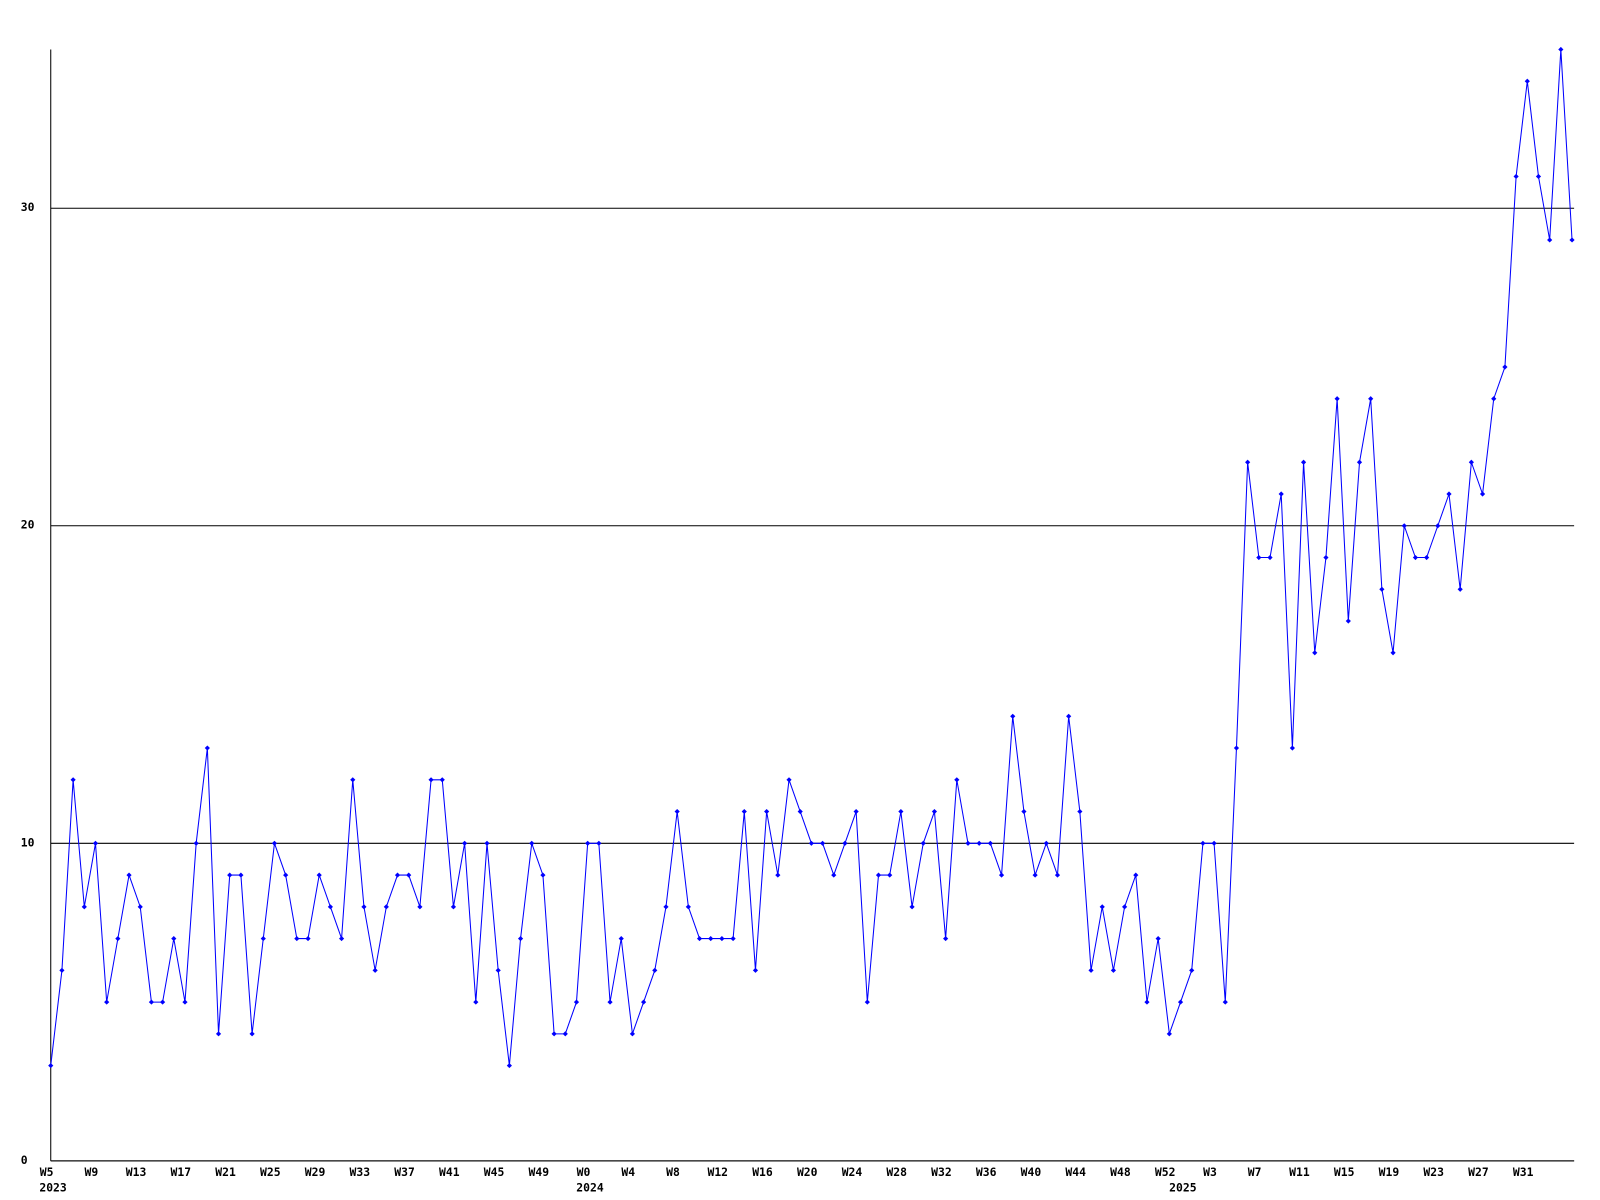  I want to click on x-tick-label: W3, so click(1210, 1172).